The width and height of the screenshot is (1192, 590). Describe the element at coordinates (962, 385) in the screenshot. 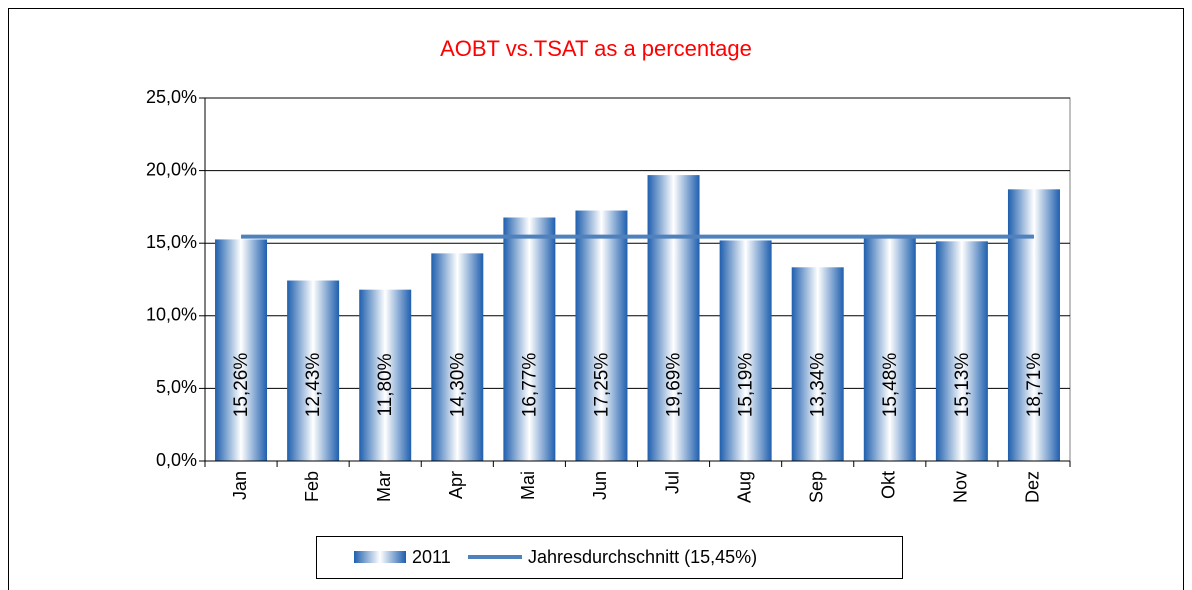

I see `data-label: 15,13%` at that location.